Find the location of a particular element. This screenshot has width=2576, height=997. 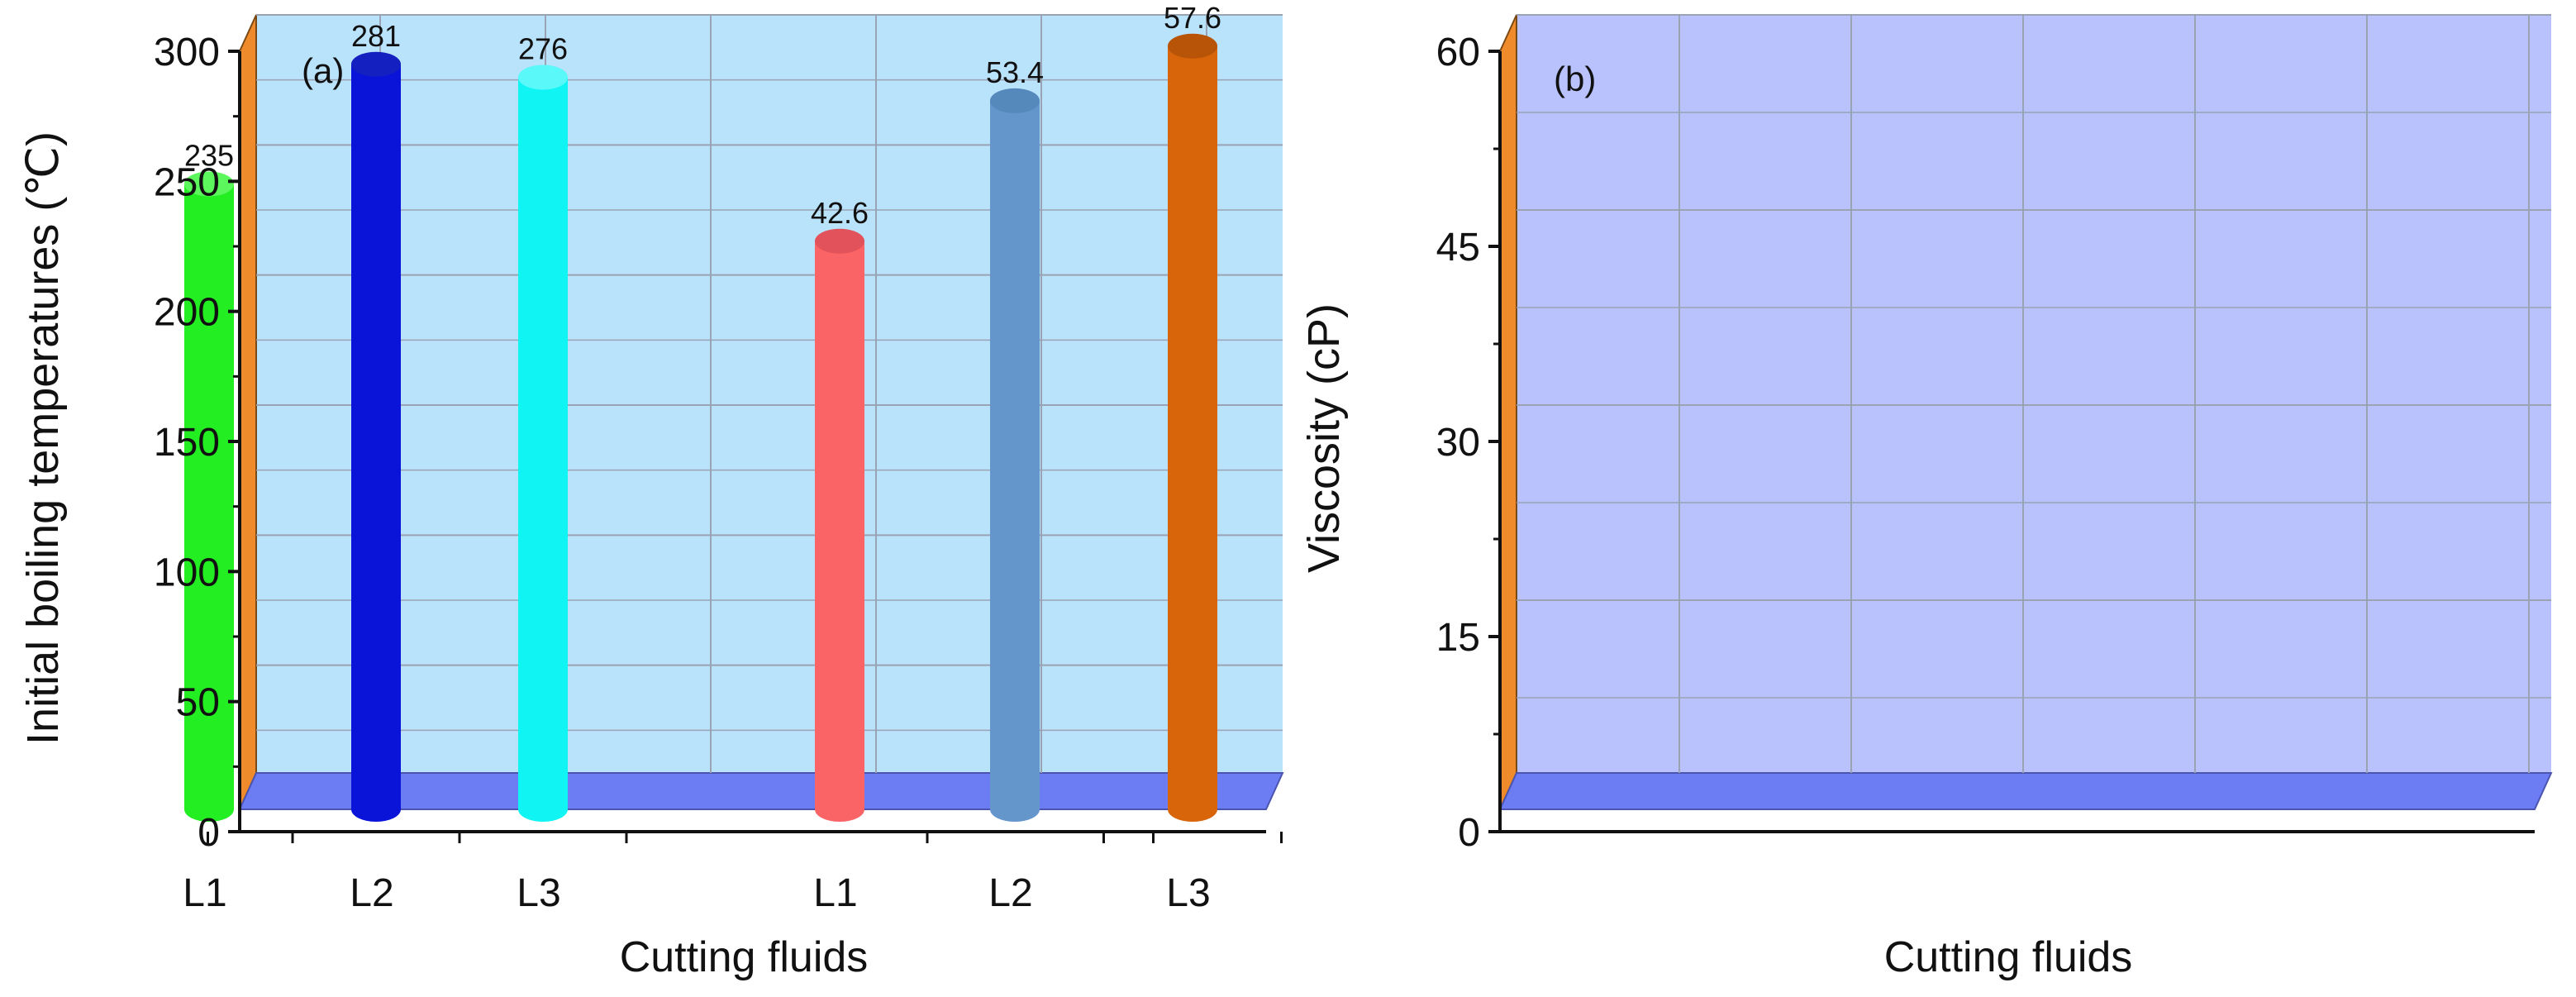

floor is located at coordinates (2026, 791).